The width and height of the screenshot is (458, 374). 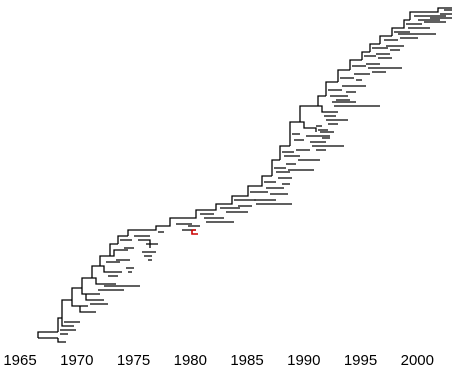 I want to click on highlighted-node-marker, so click(x=194, y=232).